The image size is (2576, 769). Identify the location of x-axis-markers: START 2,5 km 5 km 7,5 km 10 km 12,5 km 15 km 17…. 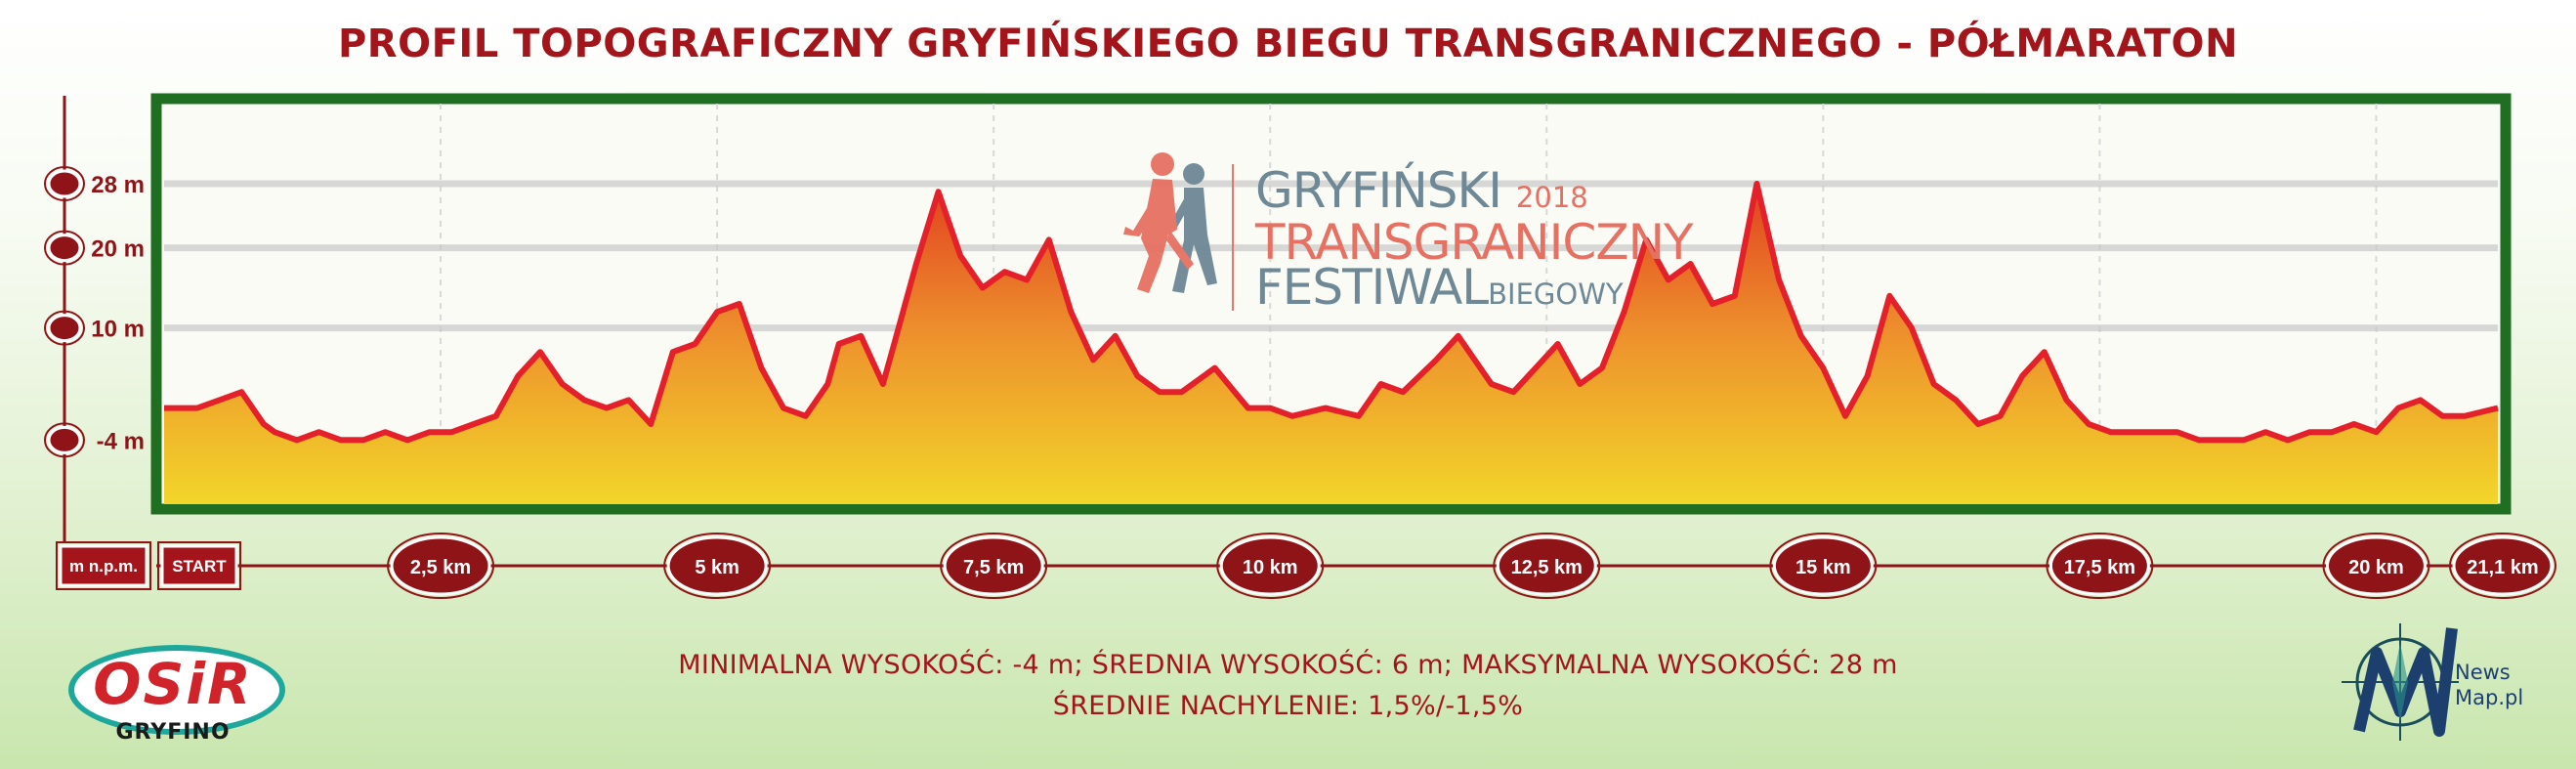
(1356, 566).